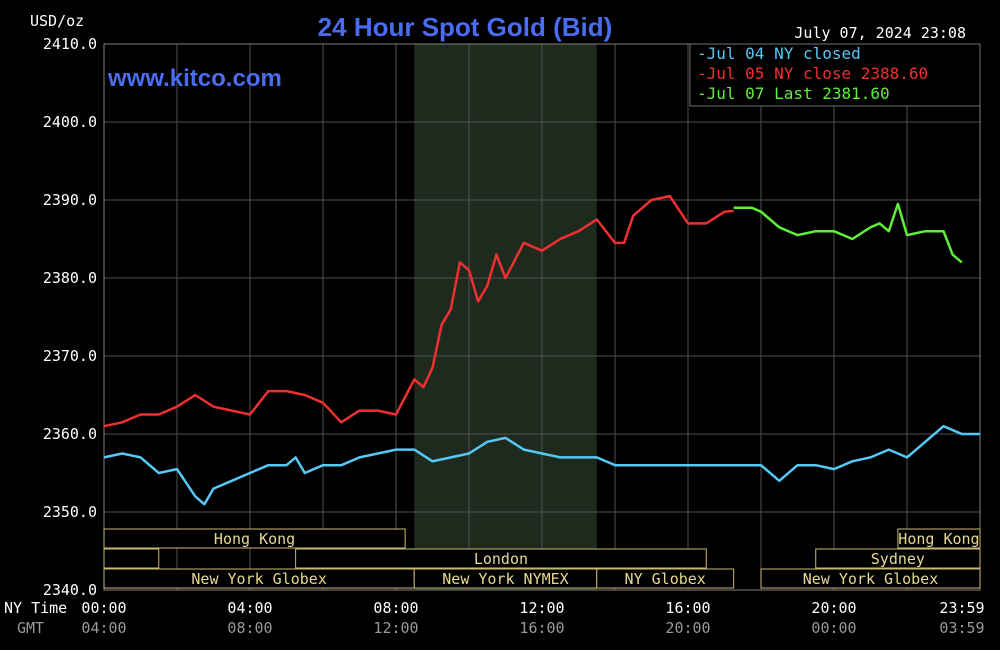  I want to click on x-tick-label-ny: 04:00, so click(249, 608).